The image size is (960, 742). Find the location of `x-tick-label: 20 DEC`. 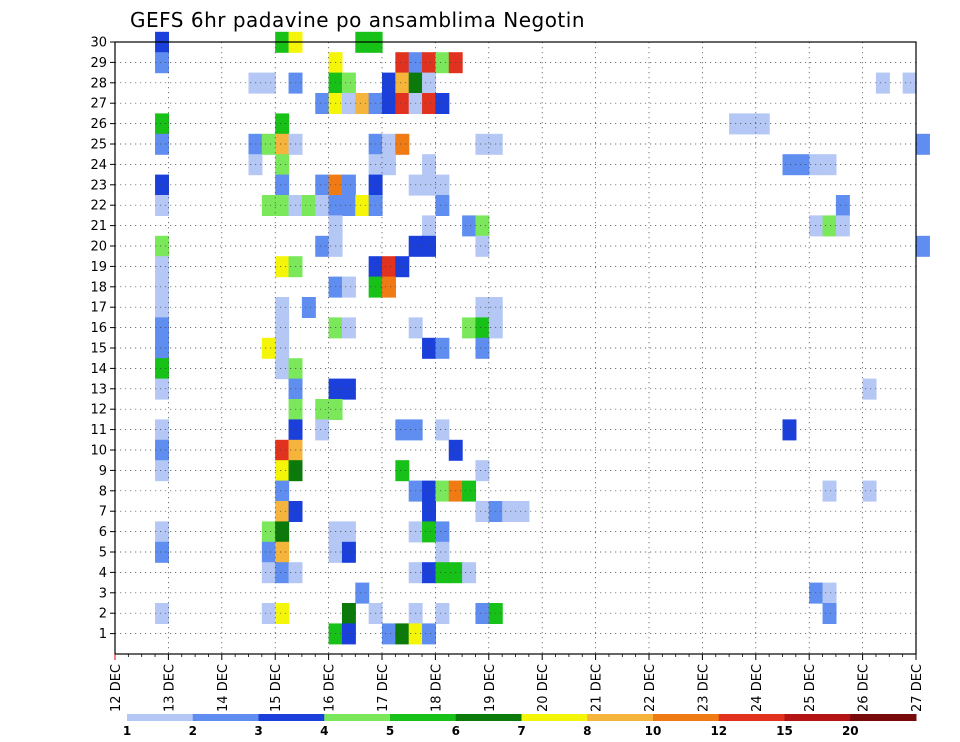

x-tick-label: 20 DEC is located at coordinates (543, 688).